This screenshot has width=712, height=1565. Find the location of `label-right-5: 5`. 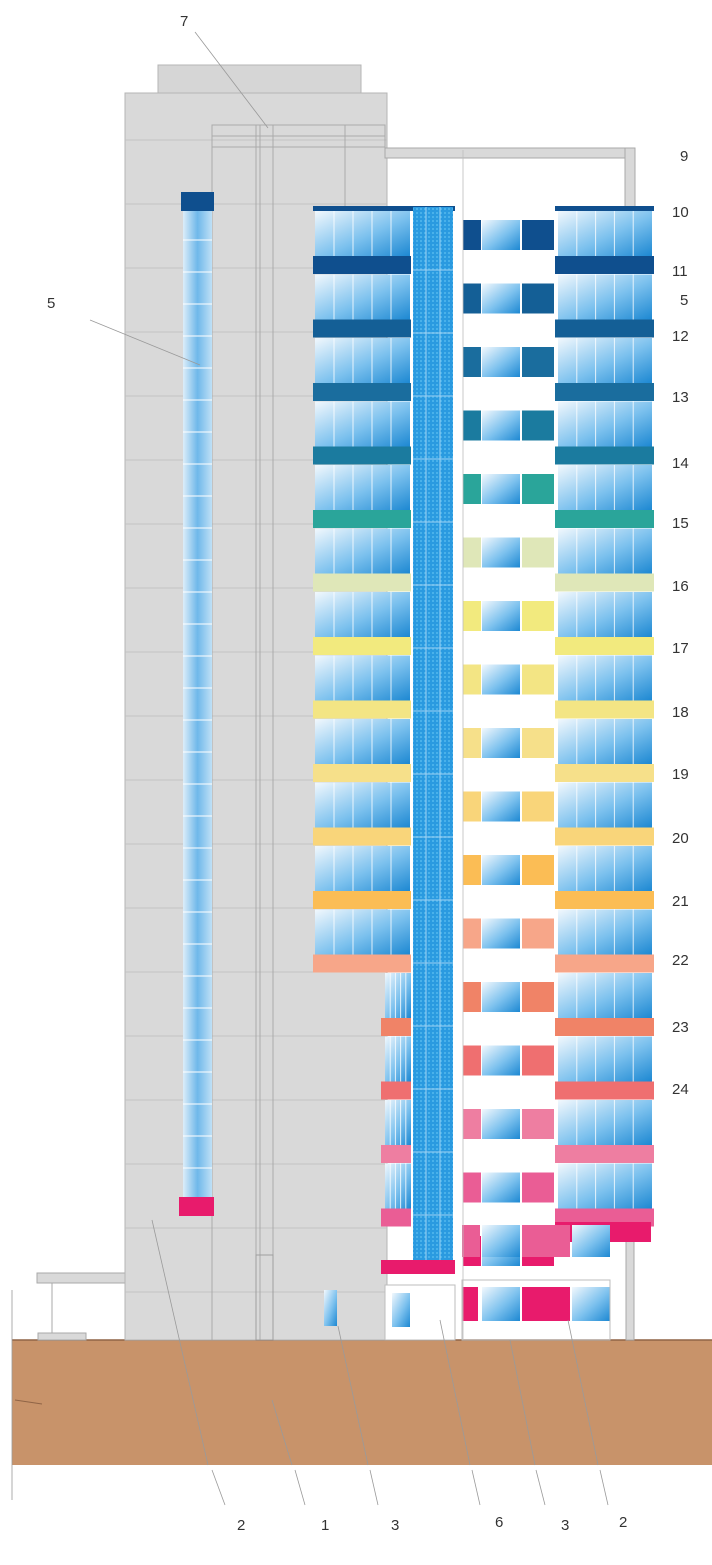

label-right-5: 5 is located at coordinates (684, 300).